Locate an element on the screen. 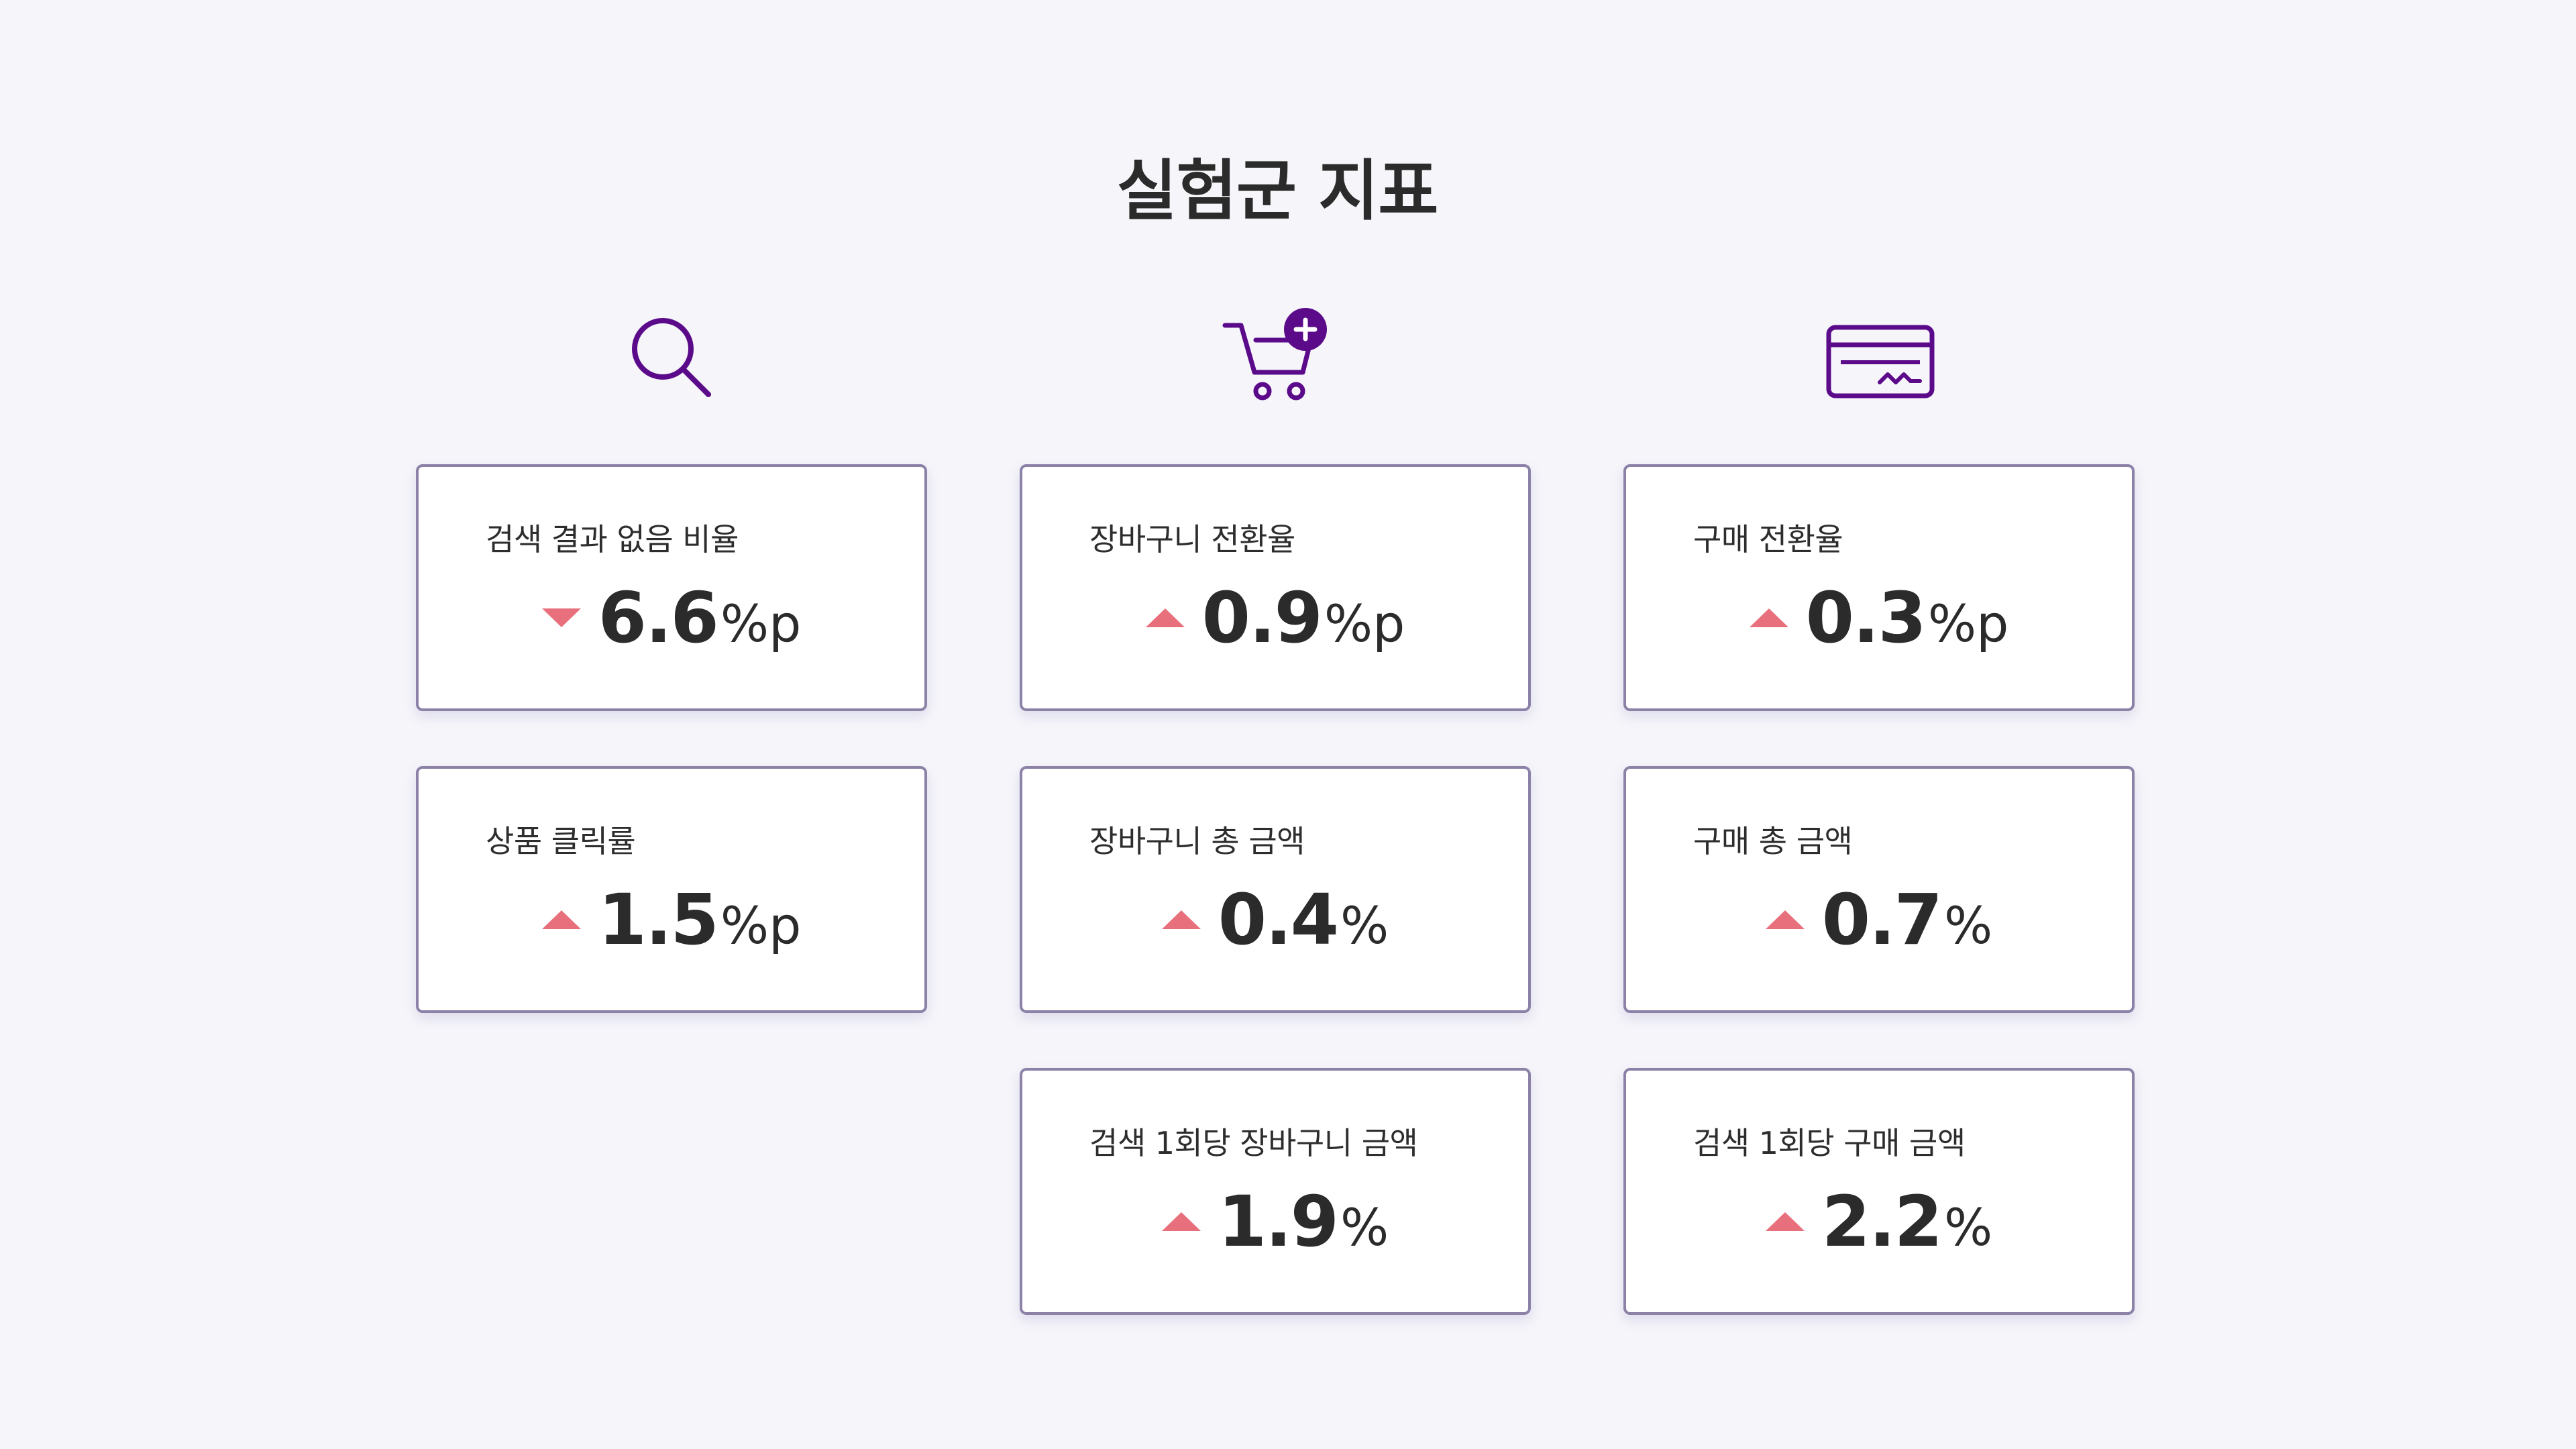 Image resolution: width=2576 pixels, height=1449 pixels. page-title: 실험군 지표 is located at coordinates (1277, 191).